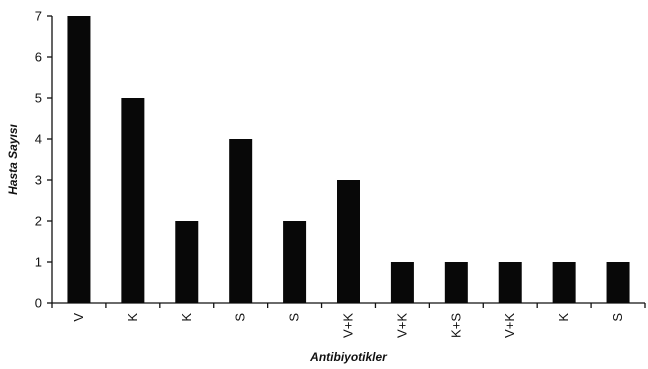 The height and width of the screenshot is (369, 648). What do you see at coordinates (38, 262) in the screenshot?
I see `y-tick-label: 1` at bounding box center [38, 262].